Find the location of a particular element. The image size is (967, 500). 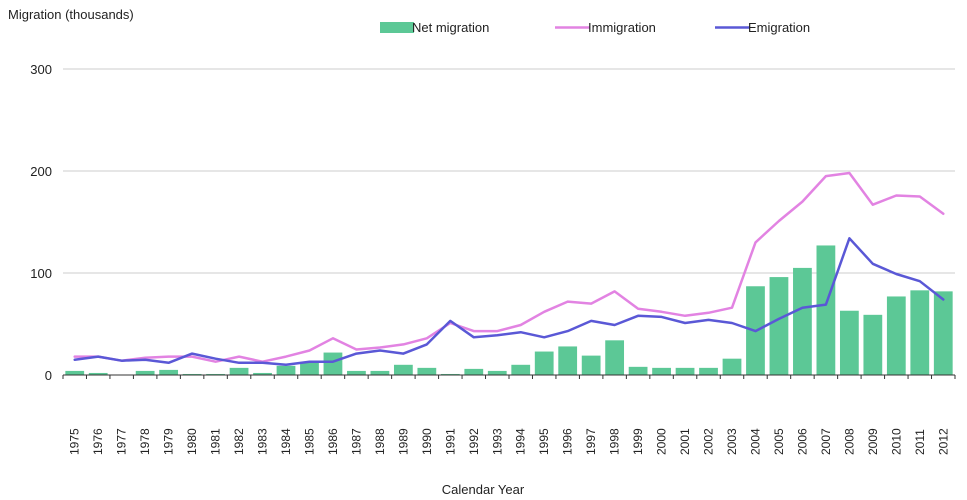

legend-label-emigration: Emigration is located at coordinates (779, 27).